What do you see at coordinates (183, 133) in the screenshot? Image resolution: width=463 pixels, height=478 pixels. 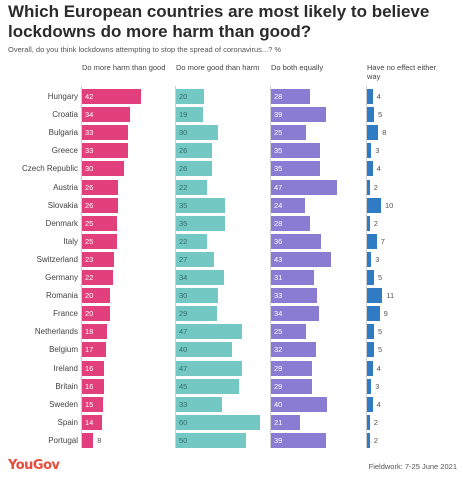 I see `value-label-good: 30` at bounding box center [183, 133].